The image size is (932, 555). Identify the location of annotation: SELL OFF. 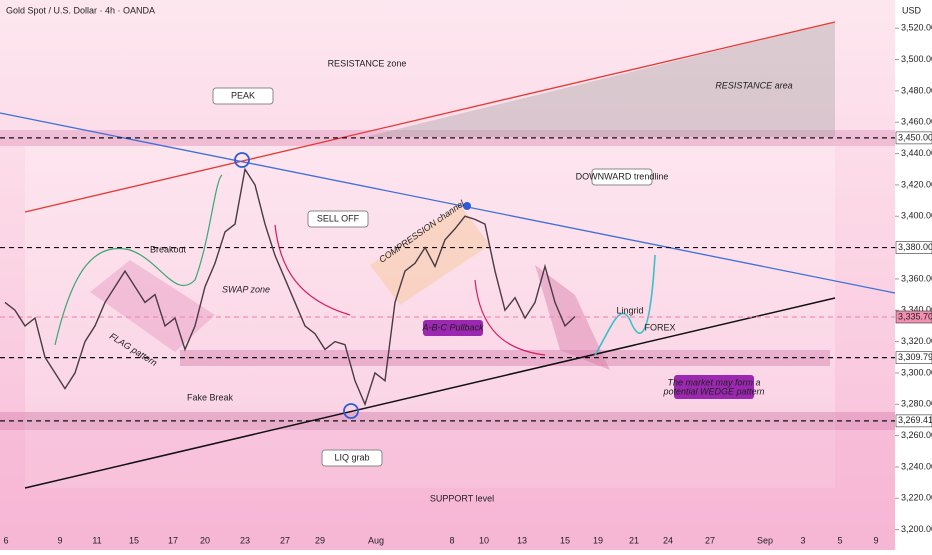
(338, 218).